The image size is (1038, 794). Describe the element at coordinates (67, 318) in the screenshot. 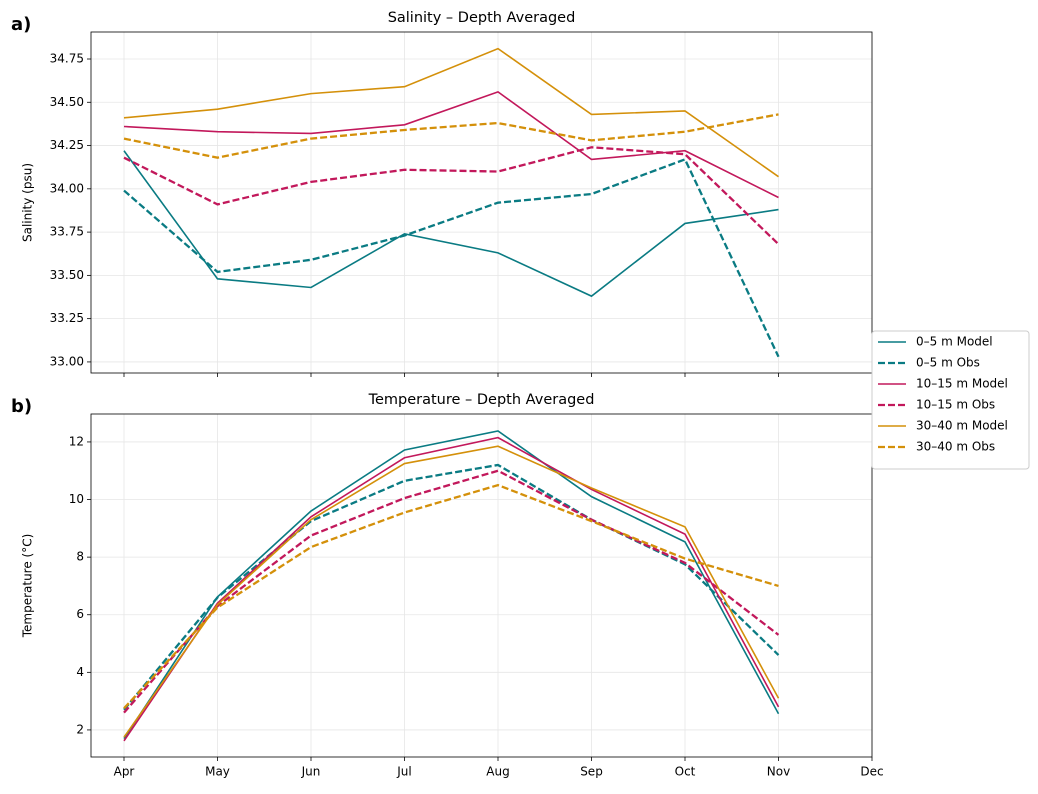

I see `y-tick-label: 33.25` at that location.